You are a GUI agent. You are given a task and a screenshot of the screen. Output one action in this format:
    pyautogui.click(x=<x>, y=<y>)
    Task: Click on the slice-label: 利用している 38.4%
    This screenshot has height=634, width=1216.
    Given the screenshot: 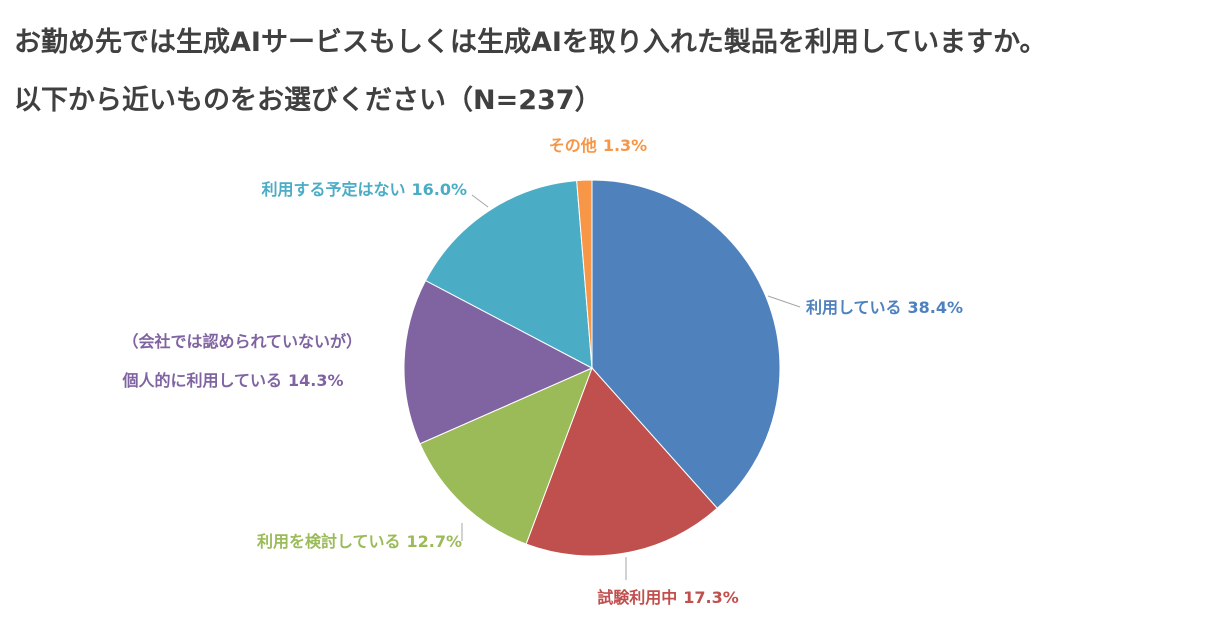 What is the action you would take?
    pyautogui.click(x=884, y=307)
    